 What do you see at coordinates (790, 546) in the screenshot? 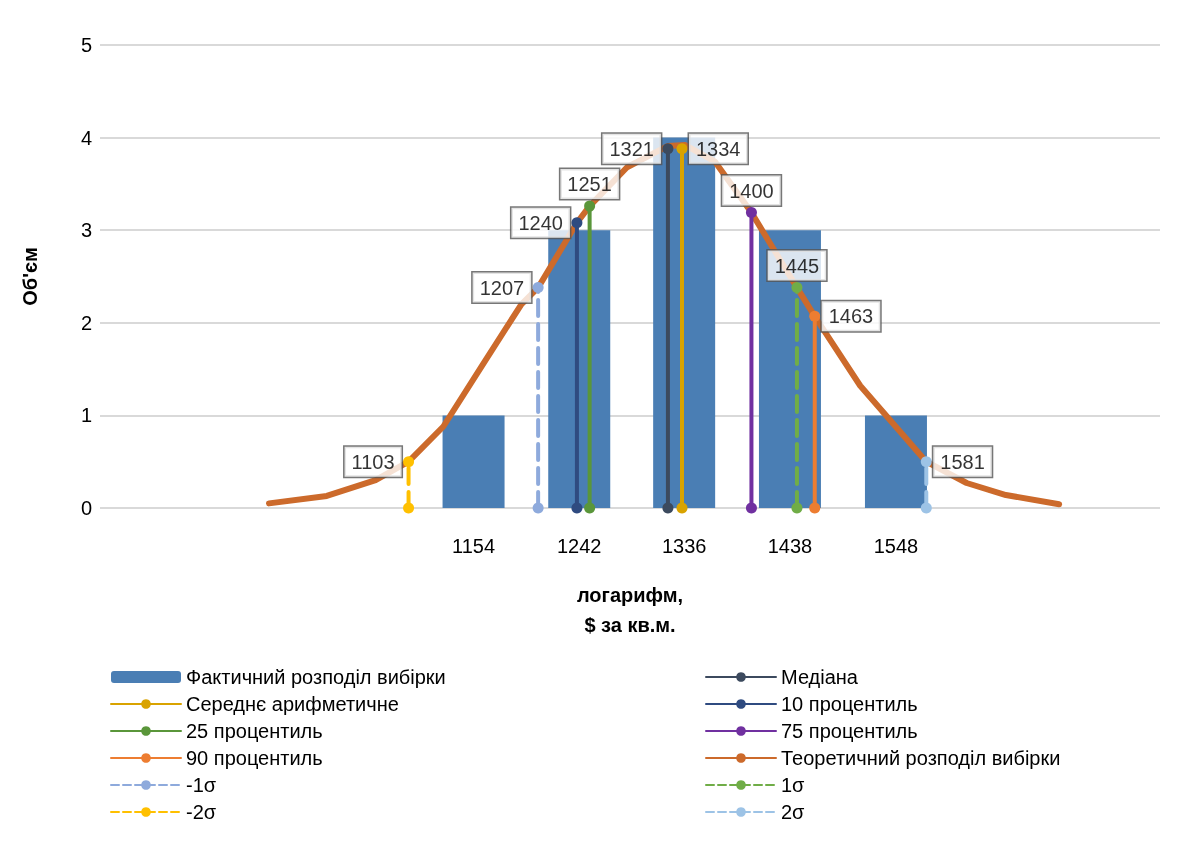
I see `x-tick-label: 1438` at bounding box center [790, 546].